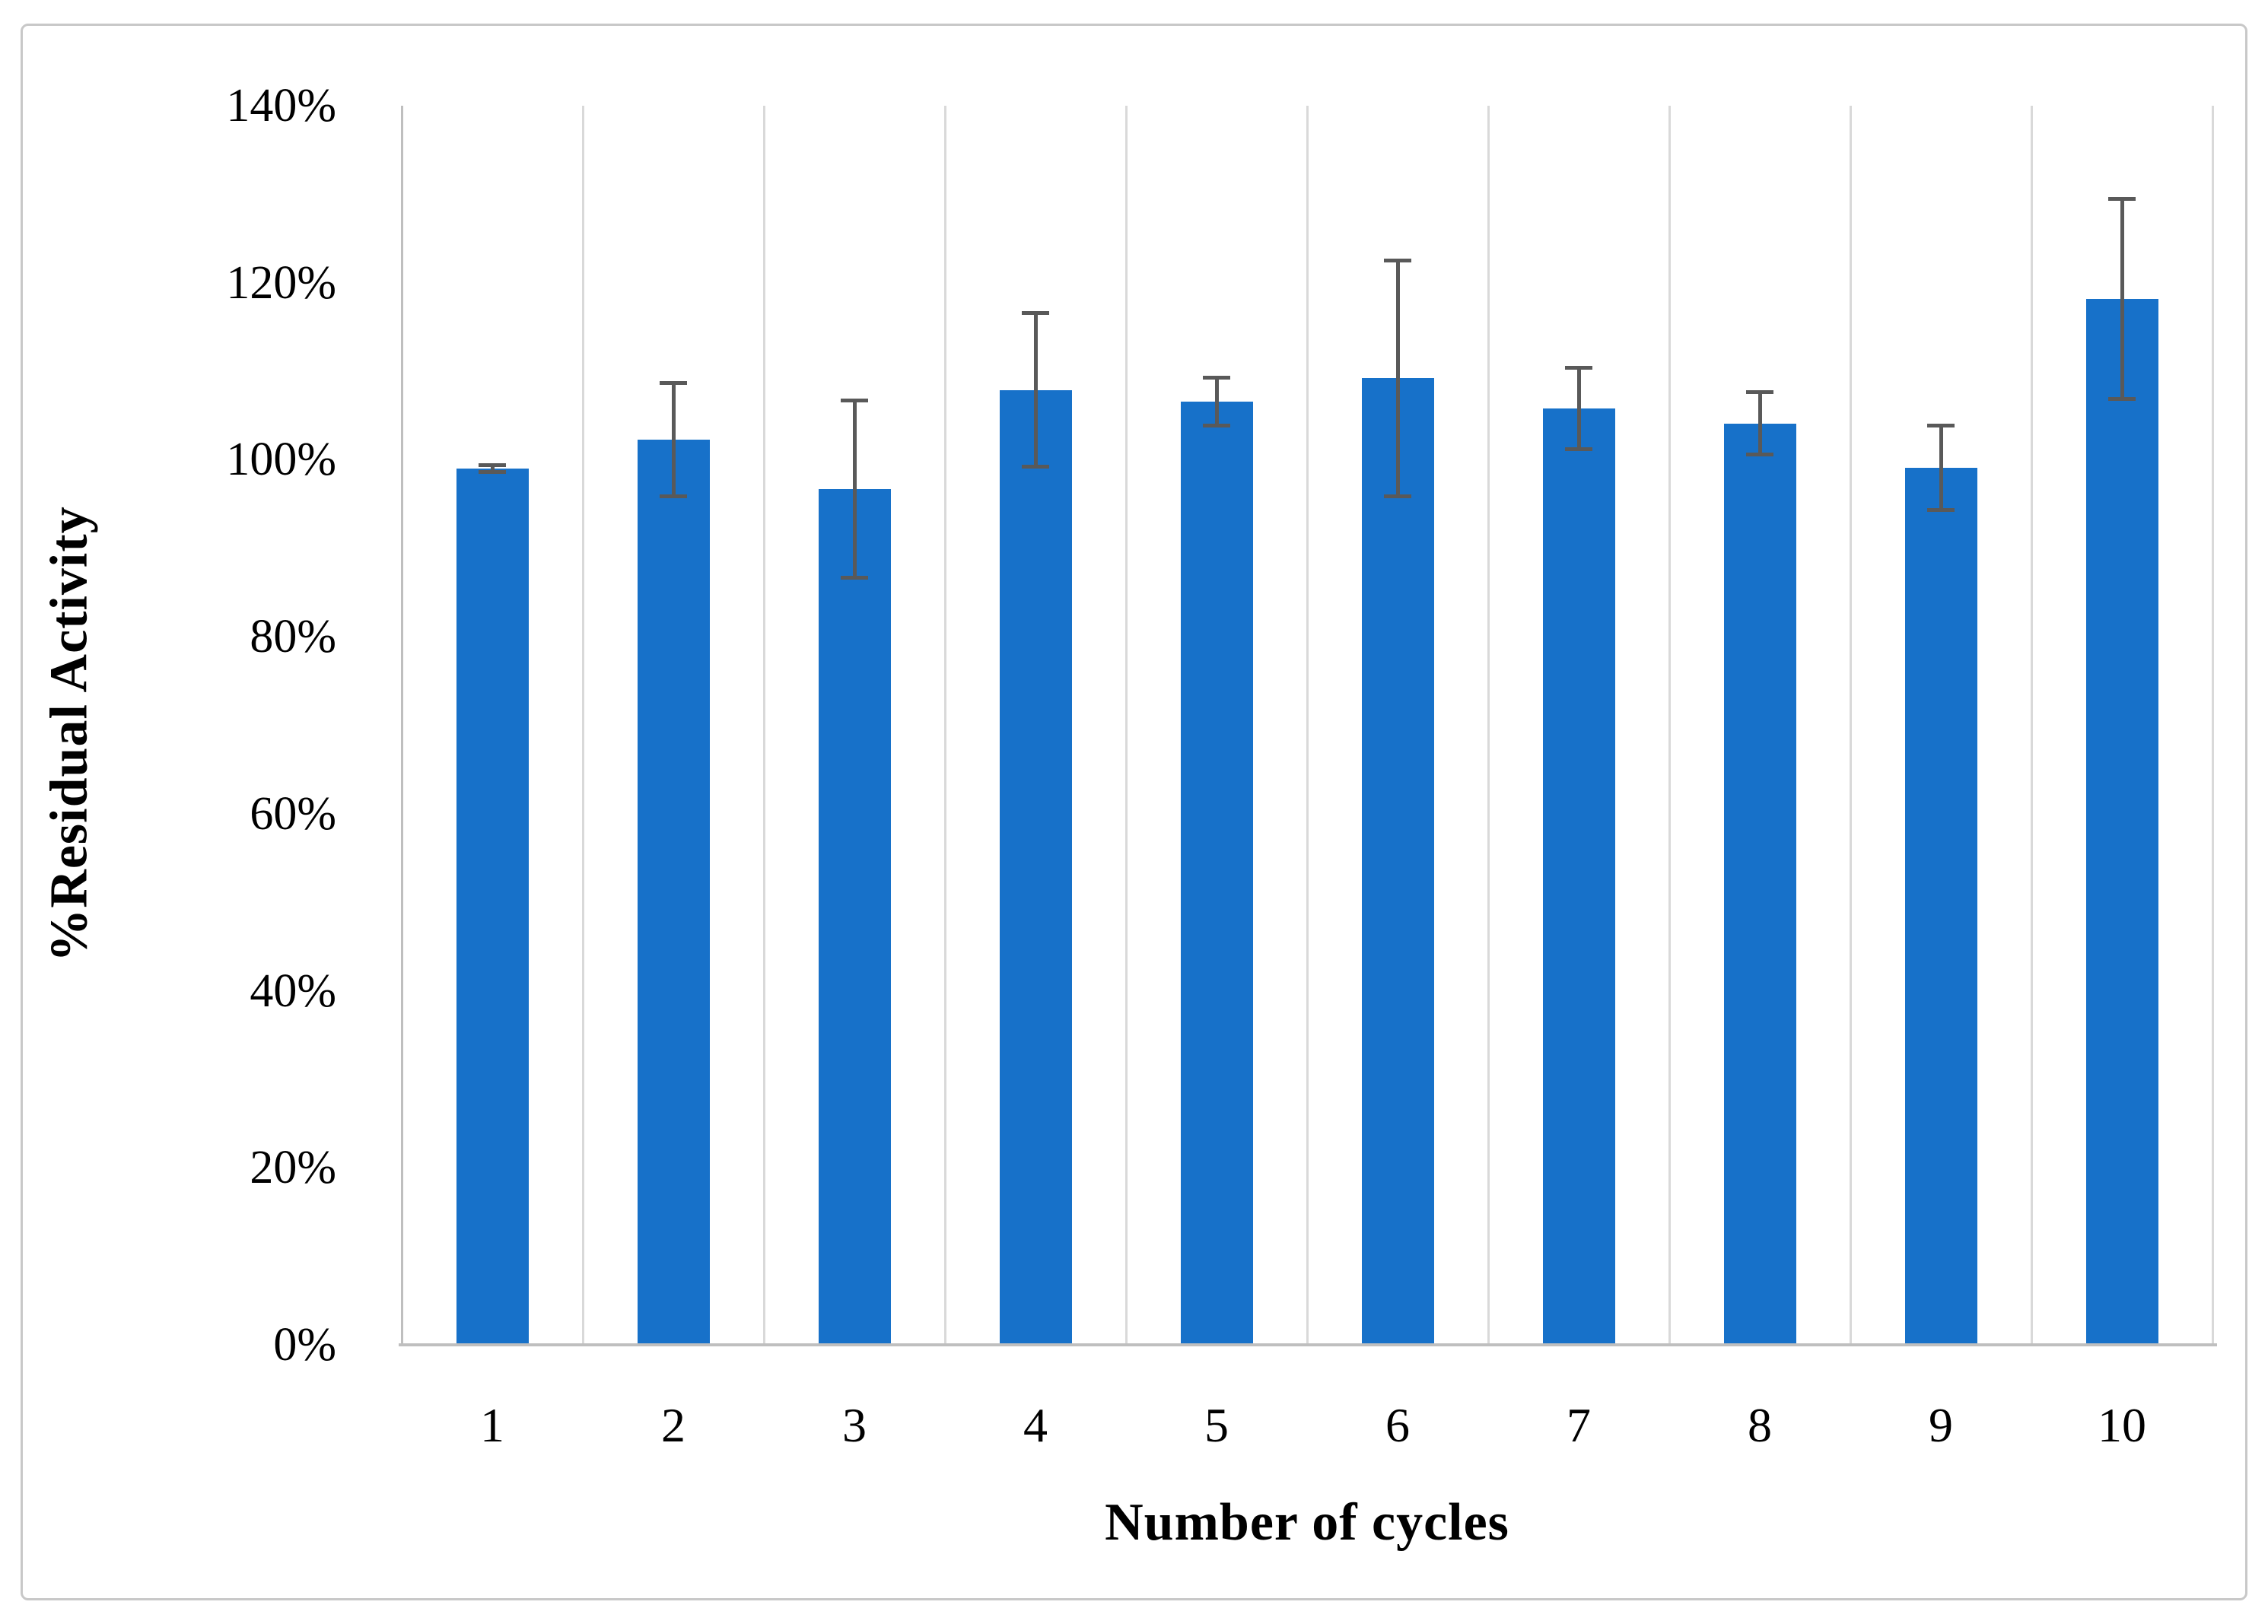 The image size is (2268, 1624). I want to click on x-tick-label-3: 3, so click(854, 1425).